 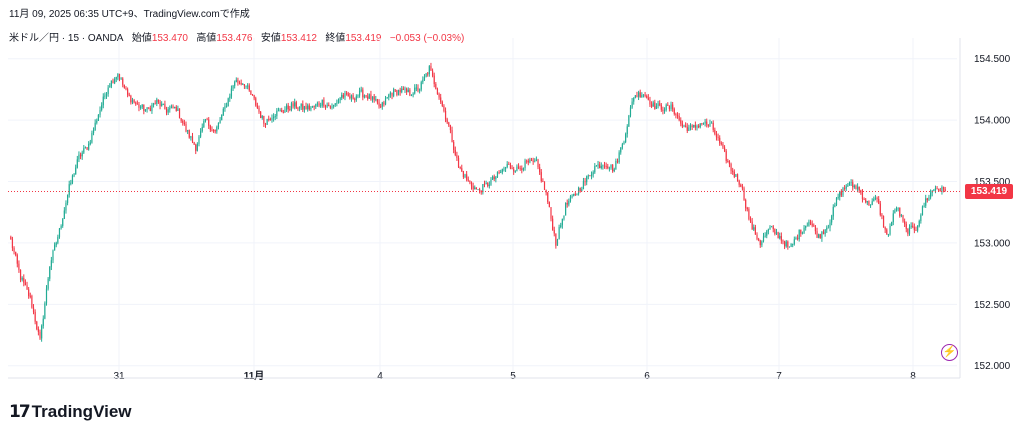 What do you see at coordinates (949, 352) in the screenshot?
I see `lightning-icon: ⚡` at bounding box center [949, 352].